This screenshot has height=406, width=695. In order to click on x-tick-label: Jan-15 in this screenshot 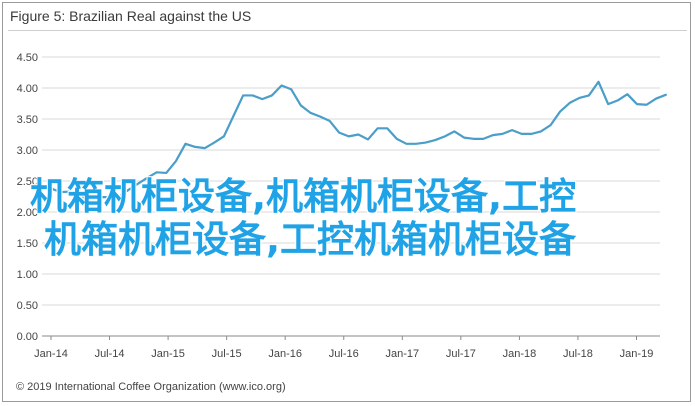, I will do `click(168, 354)`.